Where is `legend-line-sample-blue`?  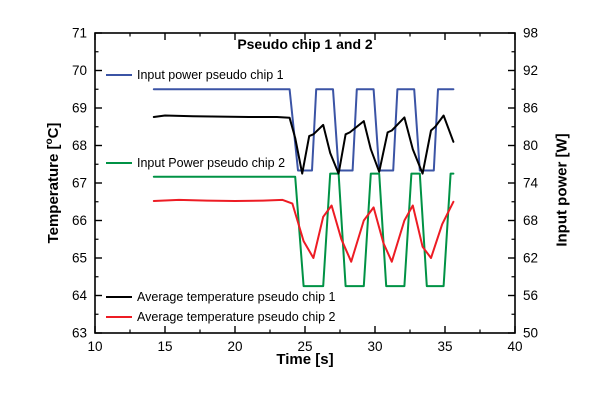
legend-line-sample-blue is located at coordinates (119, 75).